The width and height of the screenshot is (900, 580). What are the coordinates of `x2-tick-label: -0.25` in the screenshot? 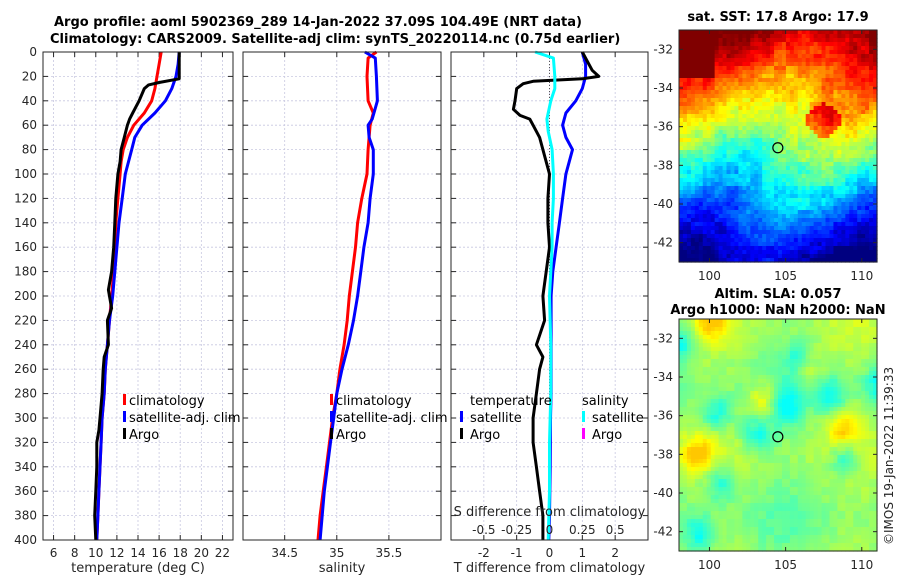 It's located at (516, 530).